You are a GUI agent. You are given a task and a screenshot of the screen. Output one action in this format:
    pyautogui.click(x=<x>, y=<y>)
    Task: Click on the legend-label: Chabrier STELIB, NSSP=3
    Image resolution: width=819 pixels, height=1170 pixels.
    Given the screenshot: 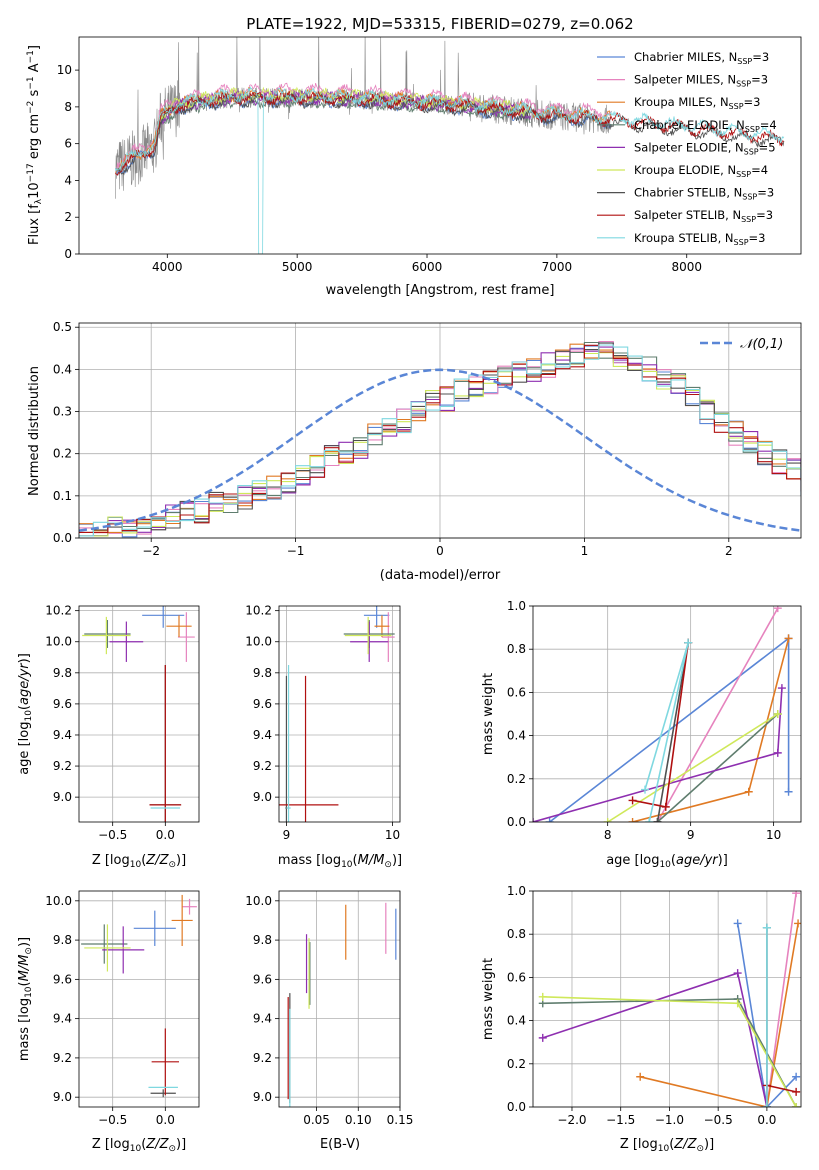 What is the action you would take?
    pyautogui.click(x=704, y=194)
    